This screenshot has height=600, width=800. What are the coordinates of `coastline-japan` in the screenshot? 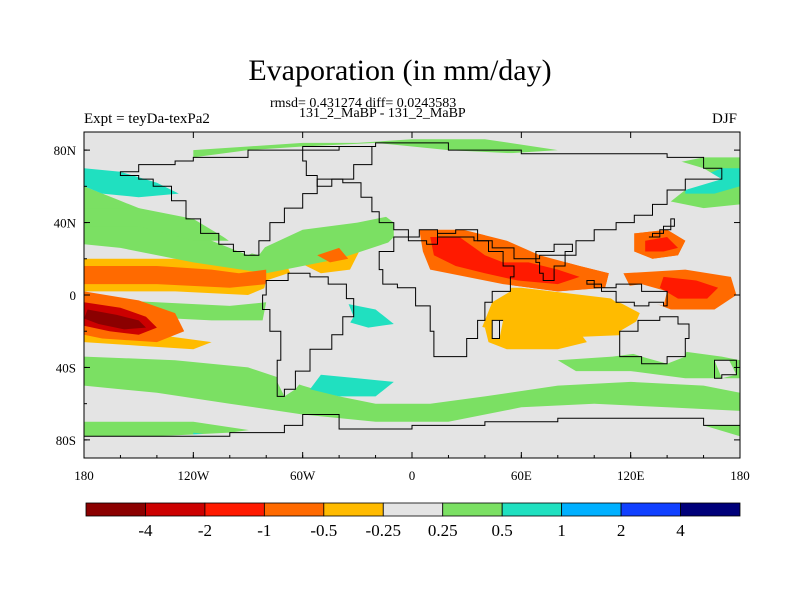 It's located at (661, 228).